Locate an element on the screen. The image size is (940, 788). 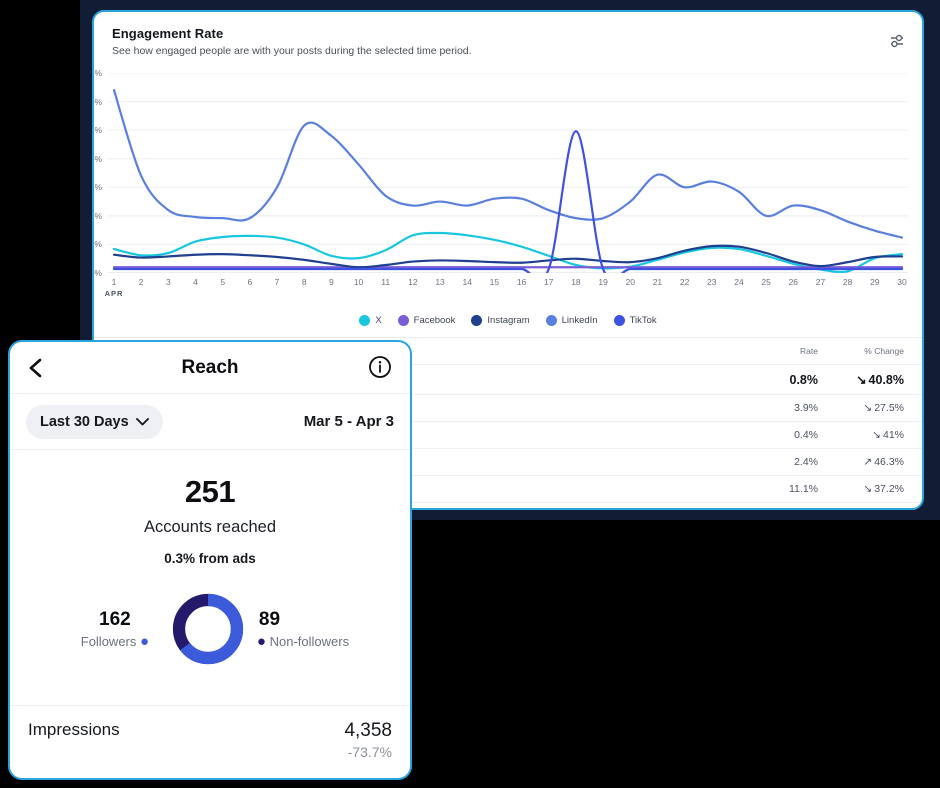
mobile-title: Reach is located at coordinates (210, 367).